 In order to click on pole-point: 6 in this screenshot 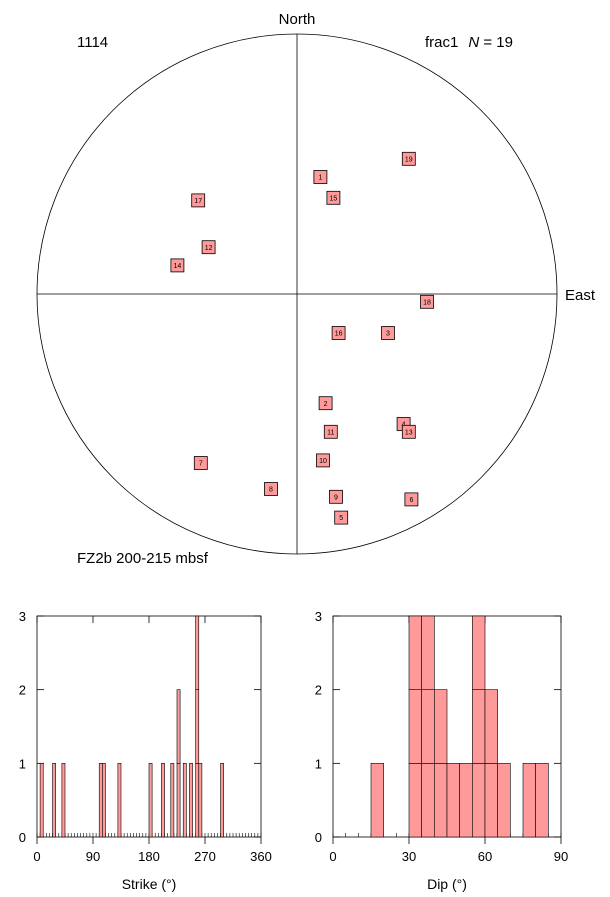, I will do `click(411, 499)`.